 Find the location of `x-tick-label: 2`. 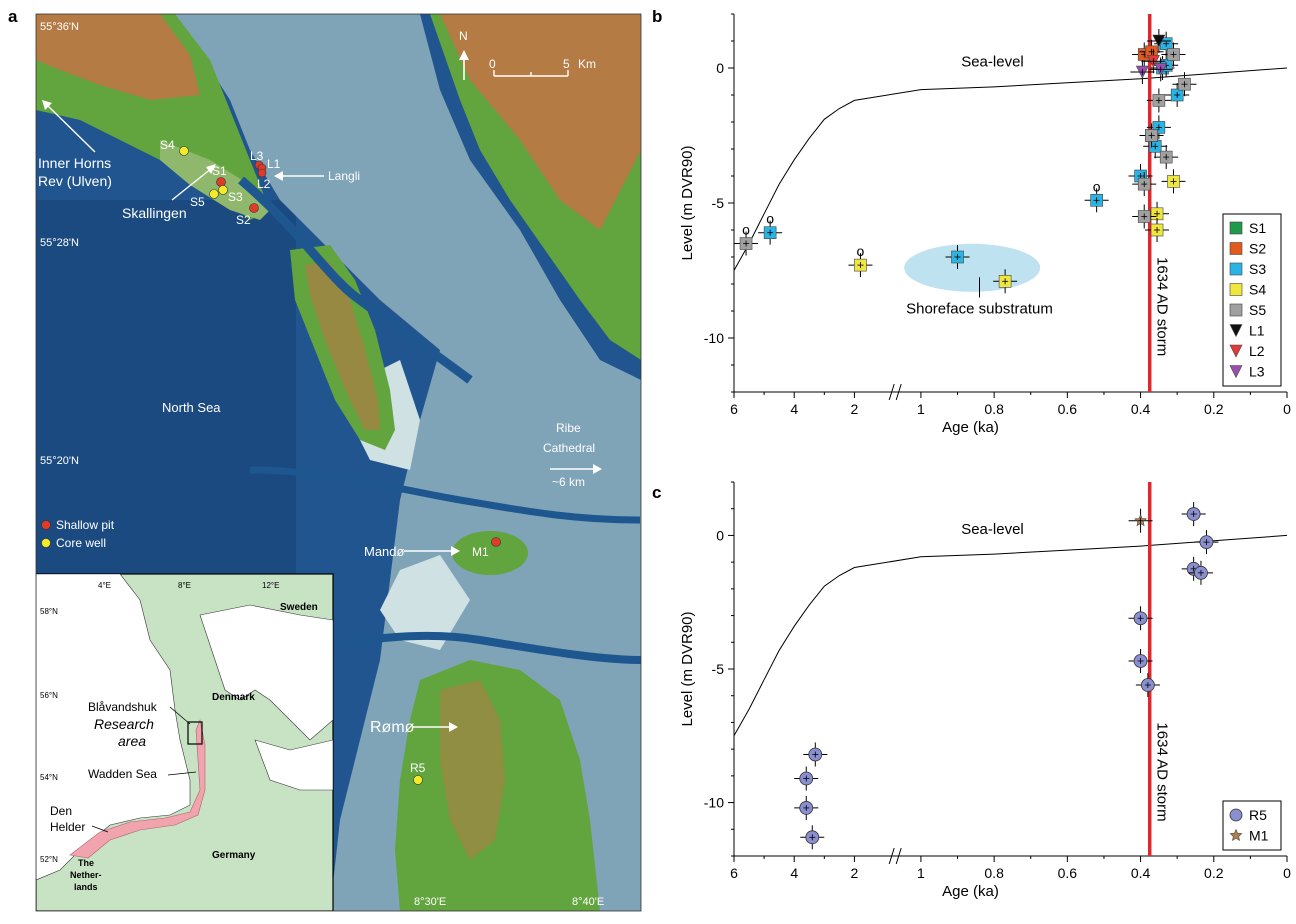

x-tick-label: 2 is located at coordinates (855, 873).